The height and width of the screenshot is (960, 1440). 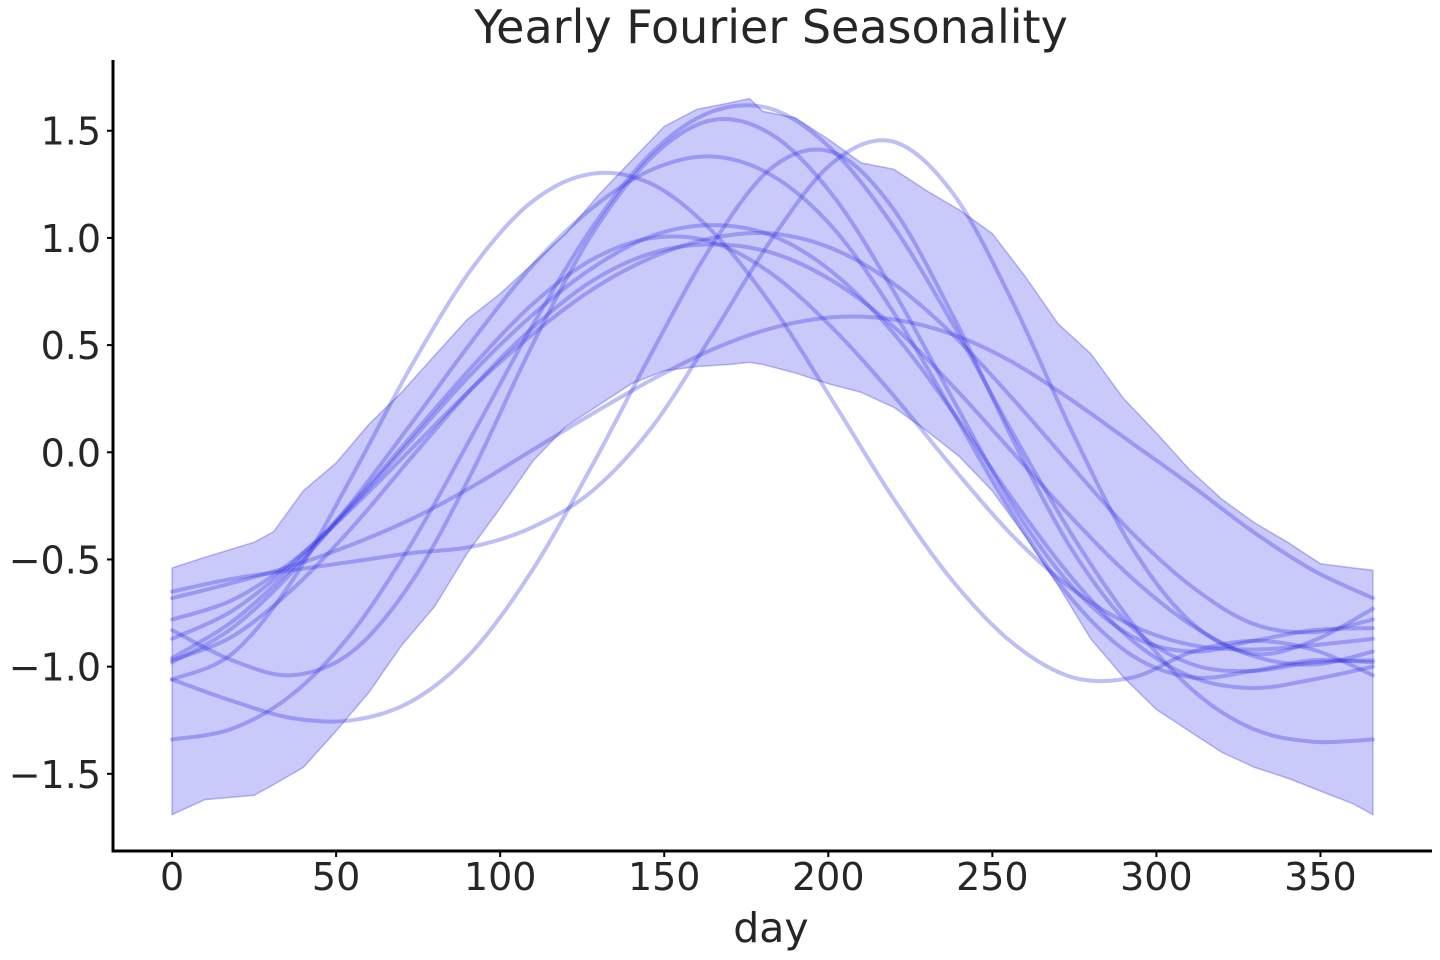 I want to click on y-tick-label: 0.5, so click(x=71, y=346).